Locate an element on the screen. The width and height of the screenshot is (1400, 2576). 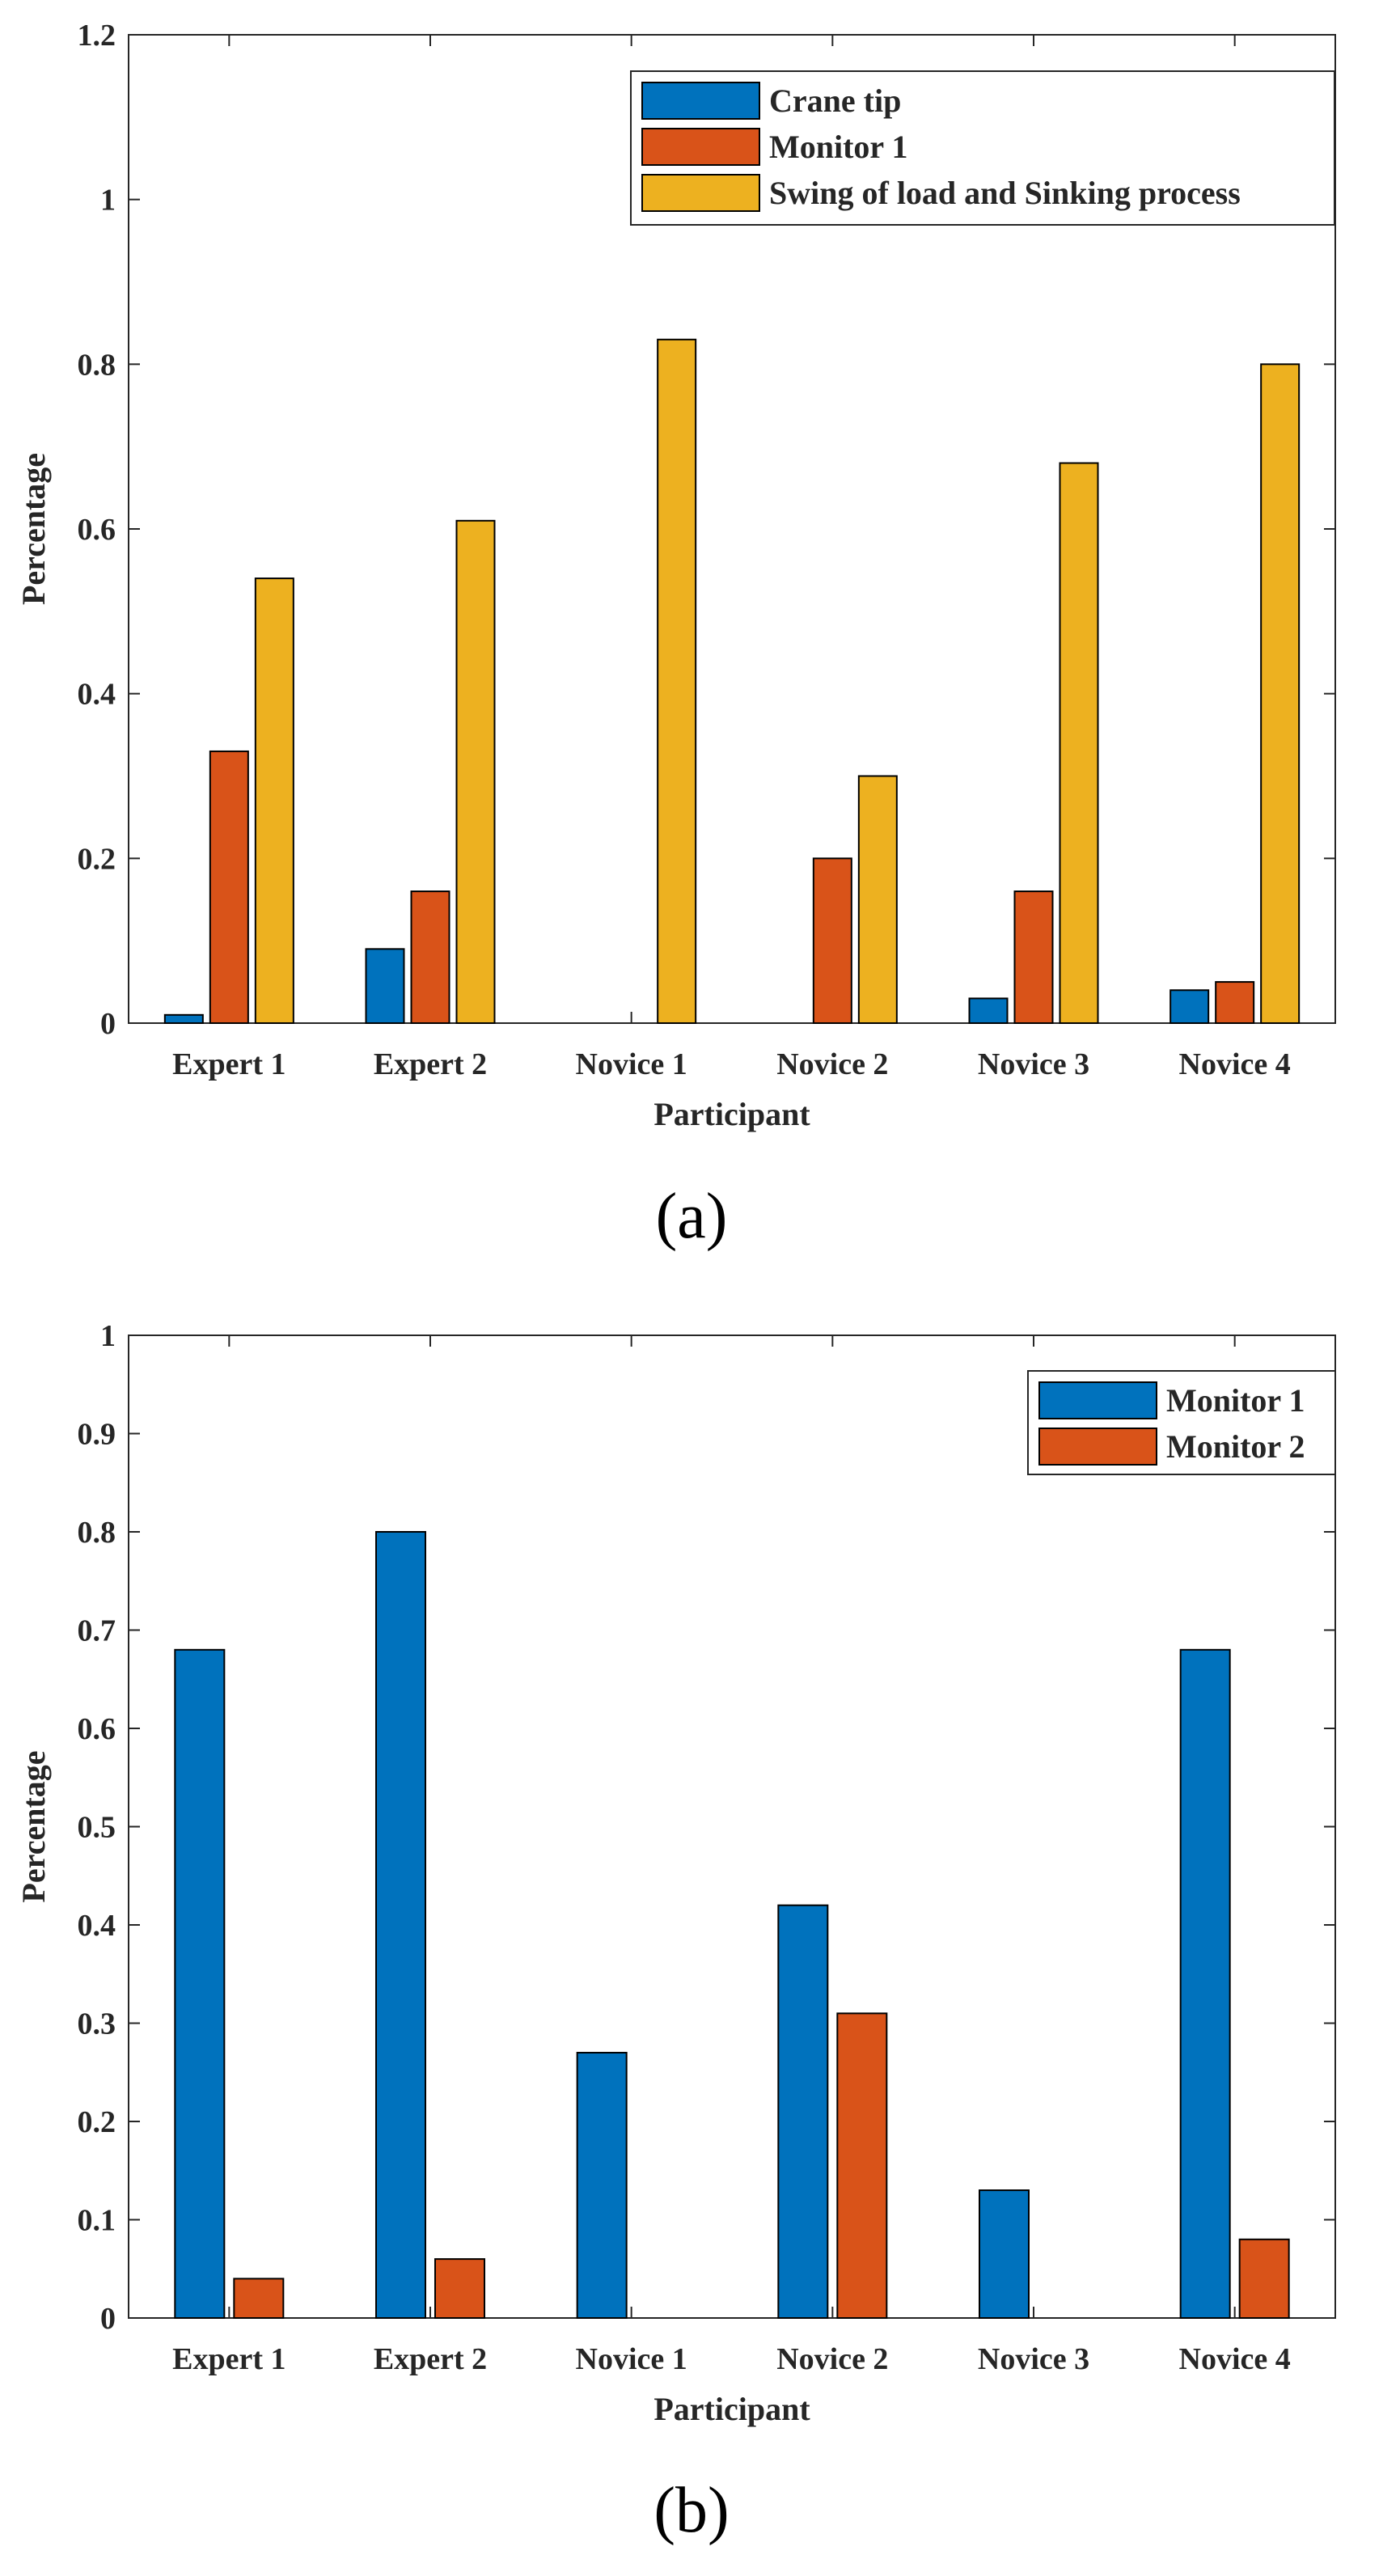
legend-entry-label: Monitor 2 is located at coordinates (1235, 1447).